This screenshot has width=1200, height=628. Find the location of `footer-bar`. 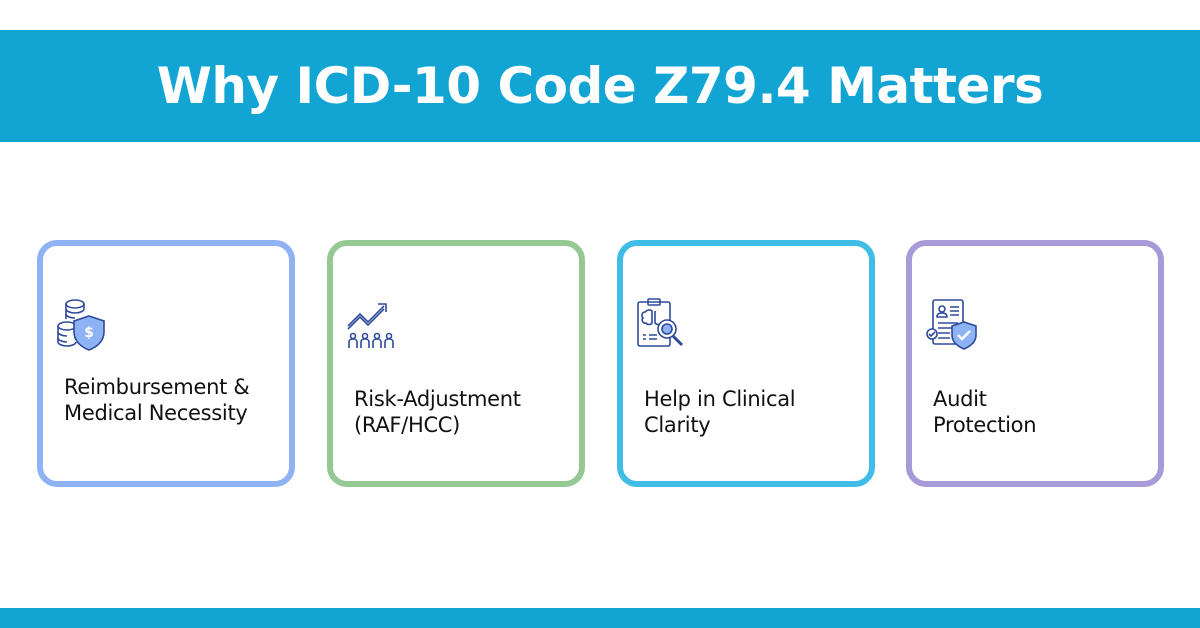

footer-bar is located at coordinates (600, 618).